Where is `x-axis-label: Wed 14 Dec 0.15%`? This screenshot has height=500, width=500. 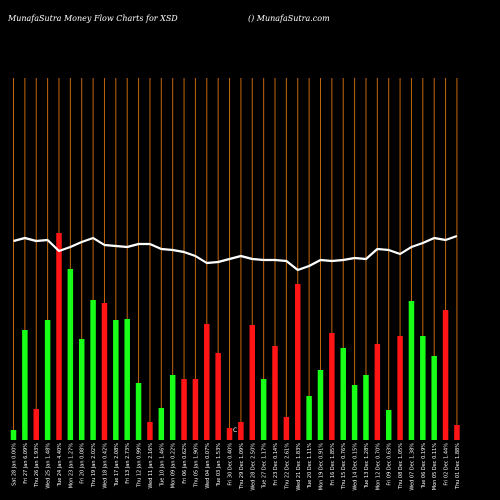 x-axis-label: Wed 14 Dec 0.15% is located at coordinates (356, 467).